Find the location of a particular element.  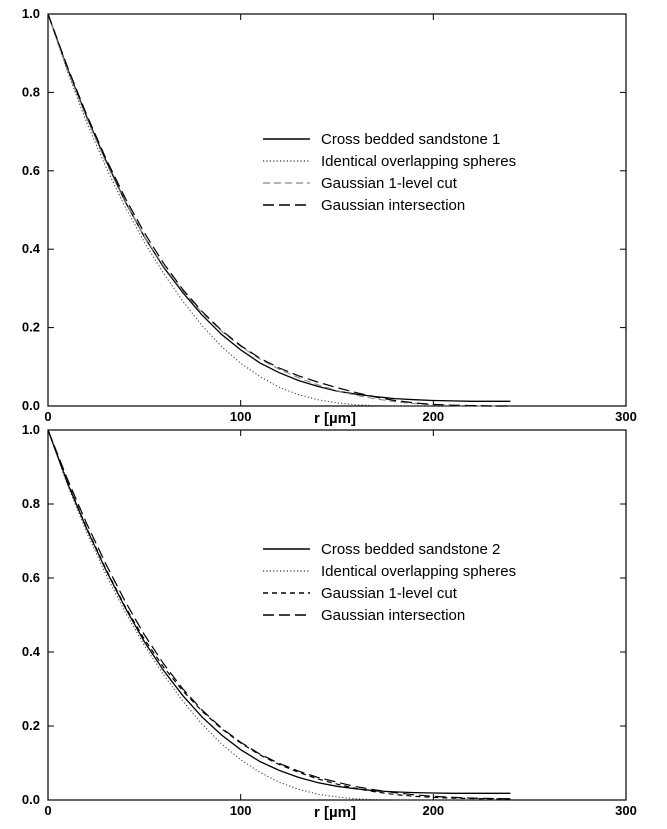

legend-entry-solid-label: Cross bedded sandstone 1 is located at coordinates (410, 139).